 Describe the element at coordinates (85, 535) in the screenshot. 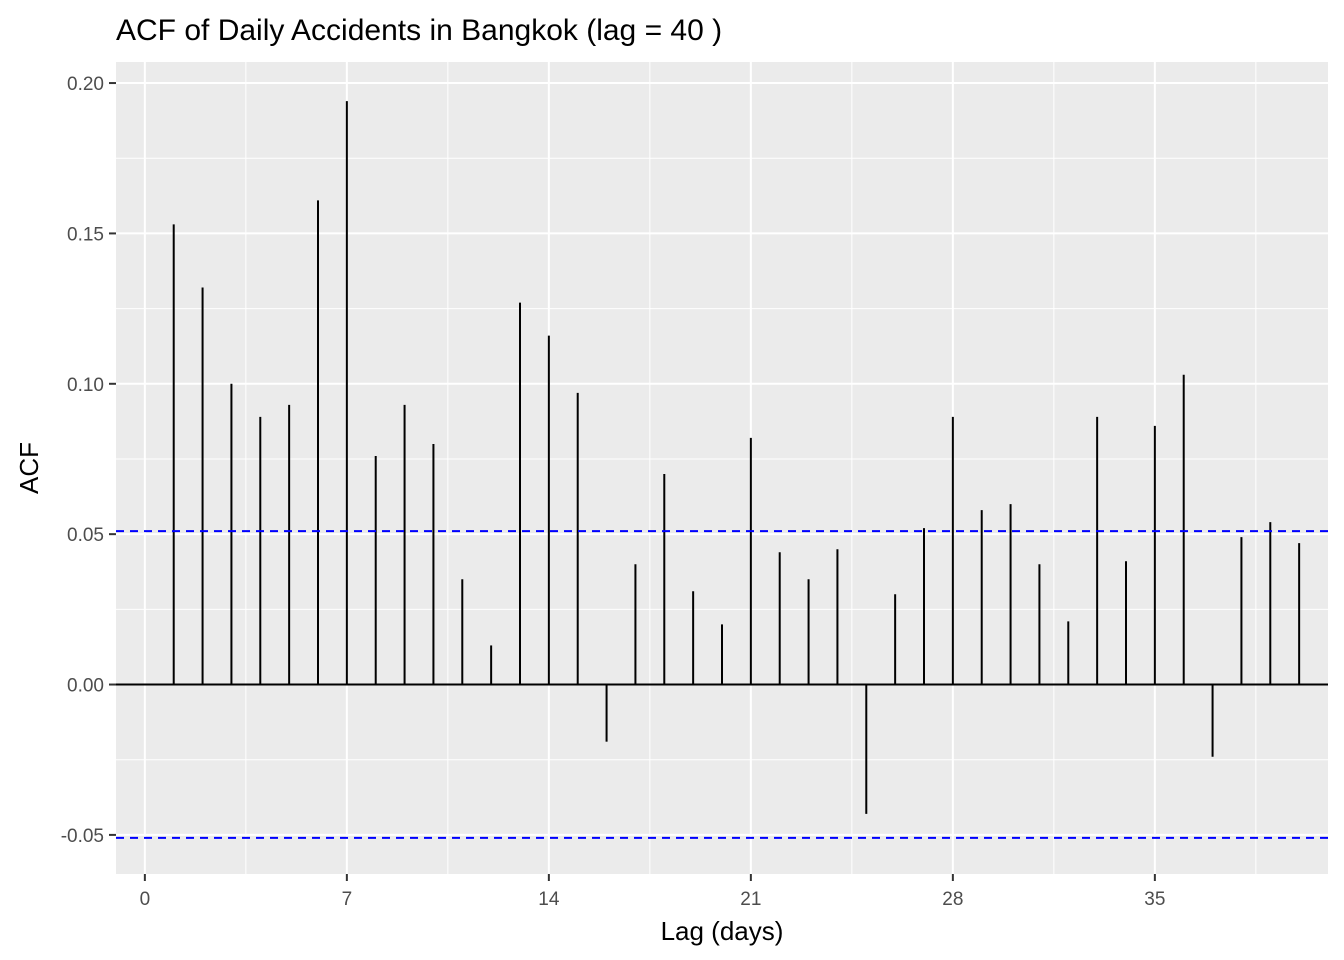

I see `y-tick-label: 0.05` at that location.